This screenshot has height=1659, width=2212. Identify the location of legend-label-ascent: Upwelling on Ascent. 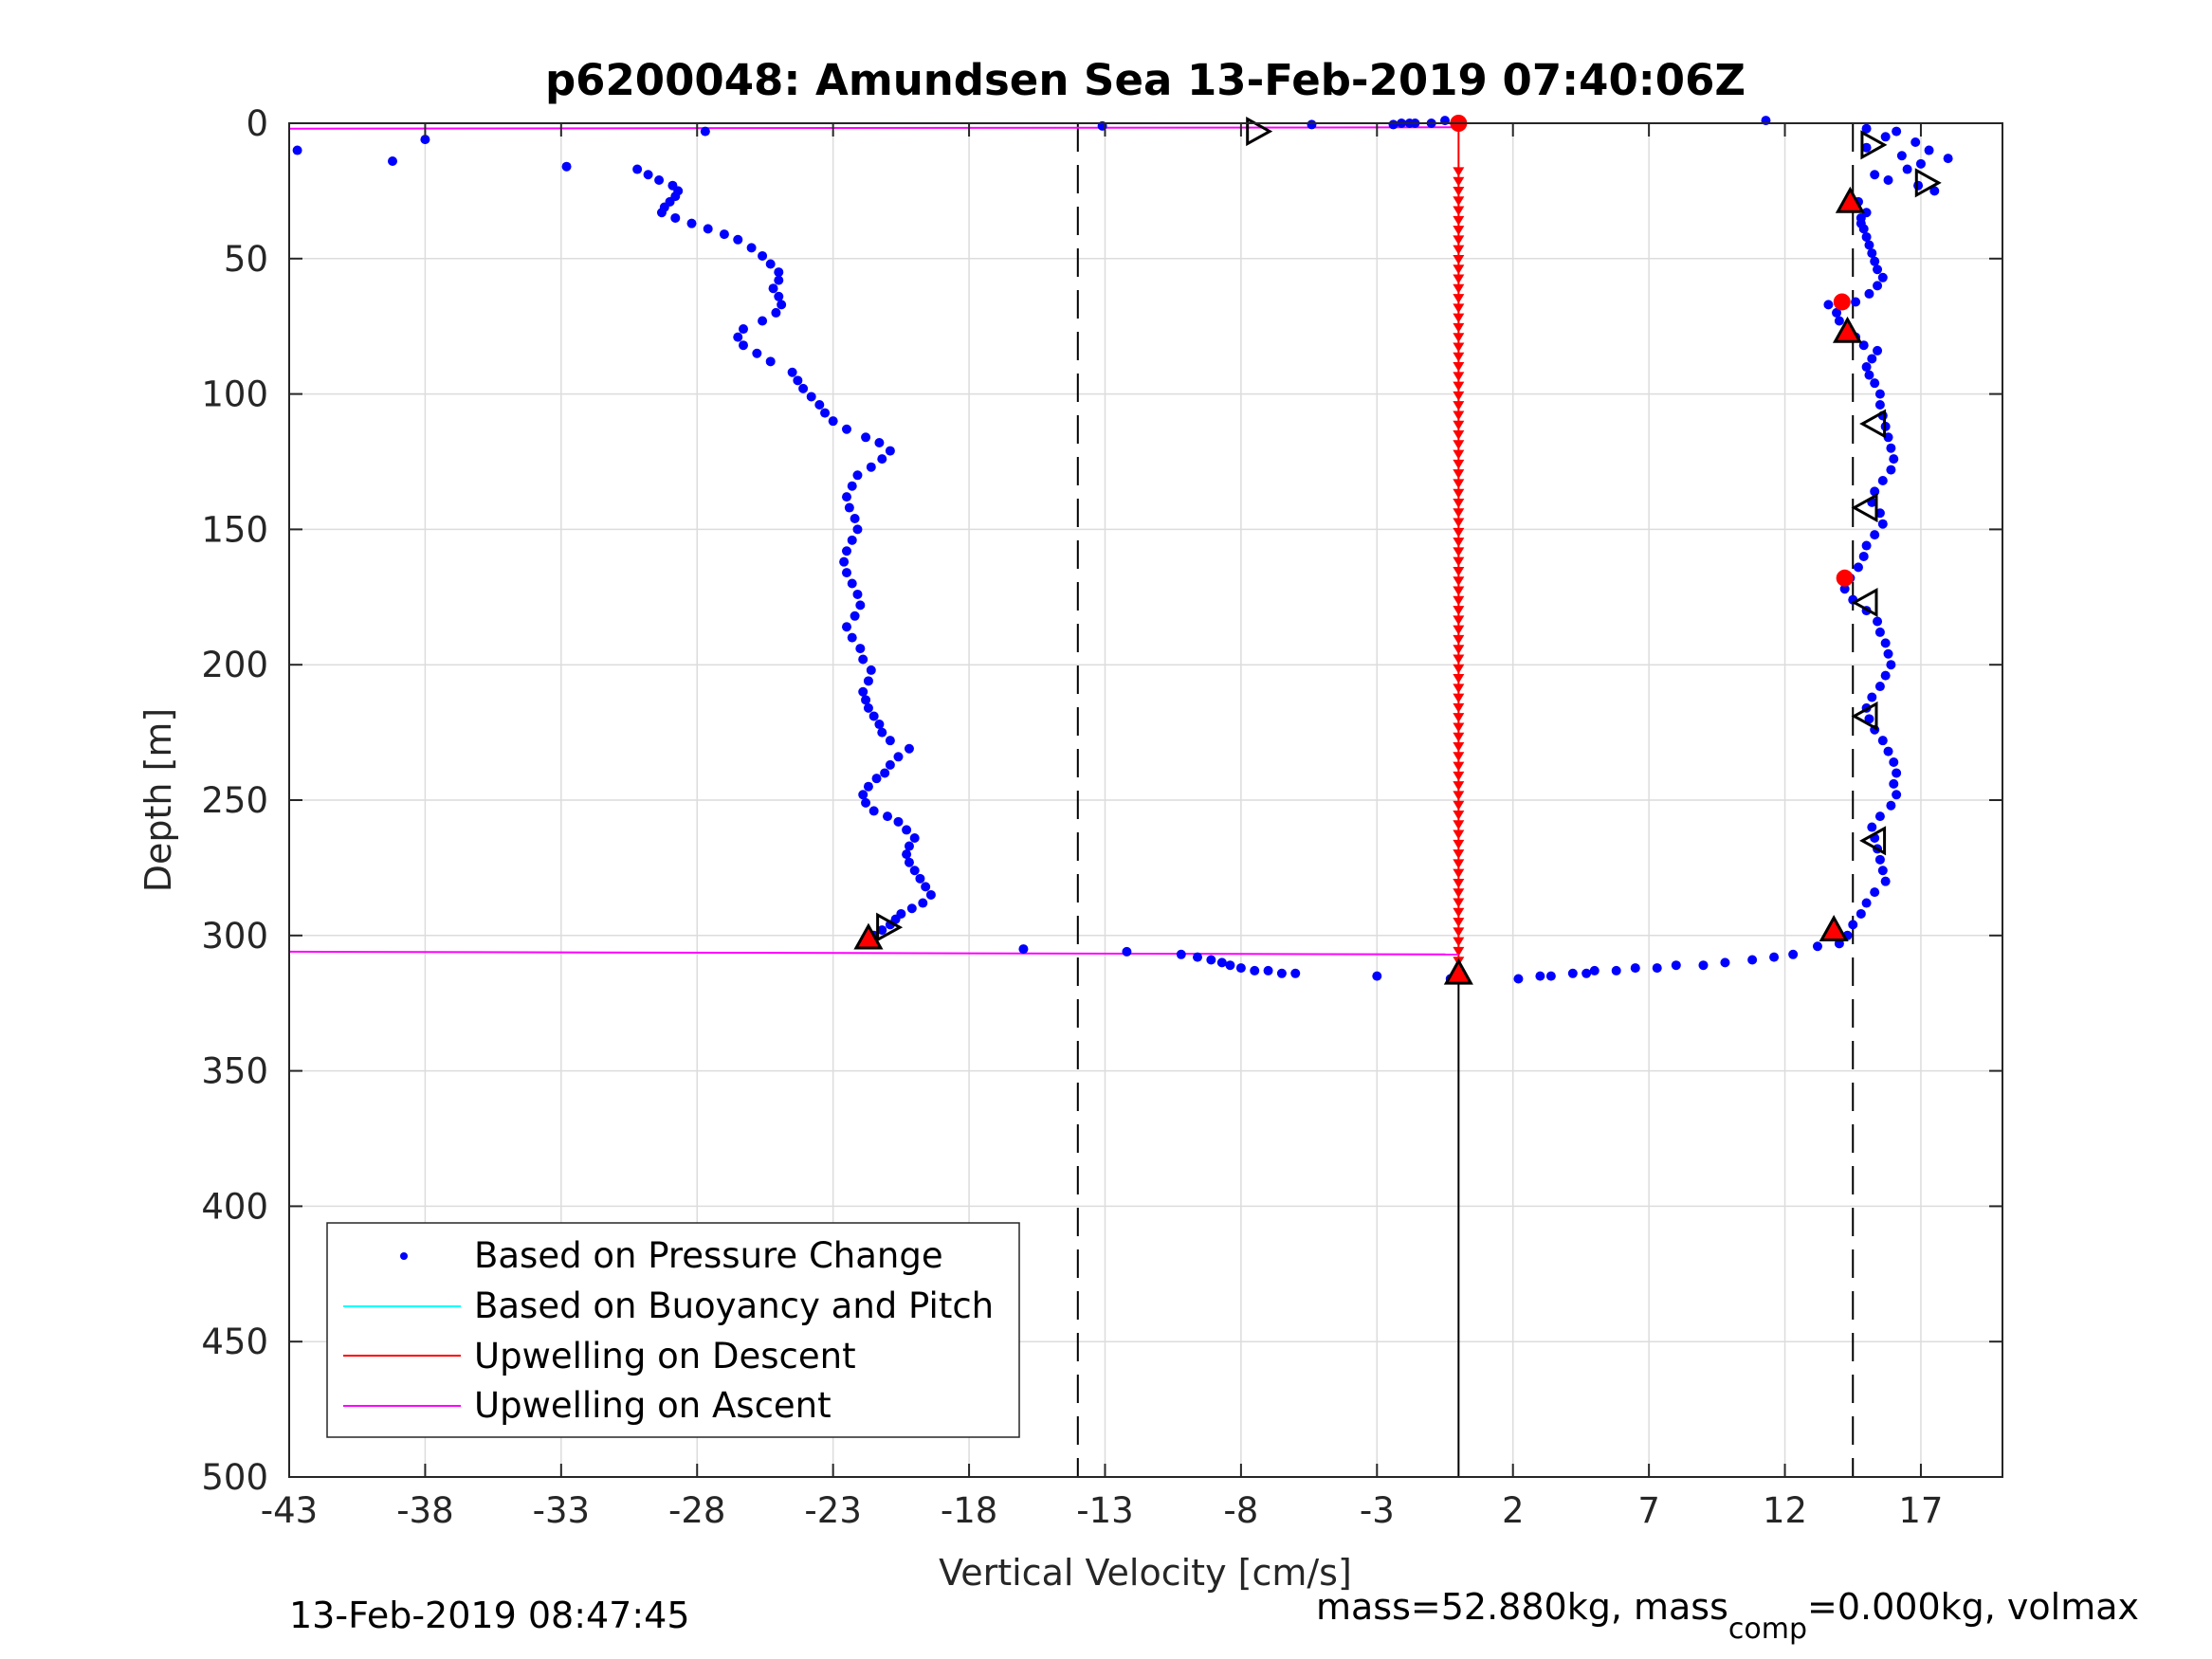
(653, 1405).